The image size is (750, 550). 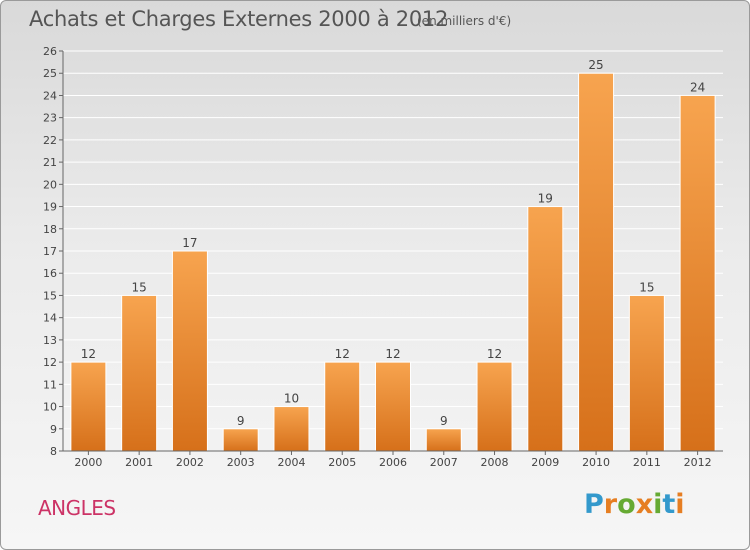 What do you see at coordinates (139, 462) in the screenshot?
I see `x-tick-label: 2001` at bounding box center [139, 462].